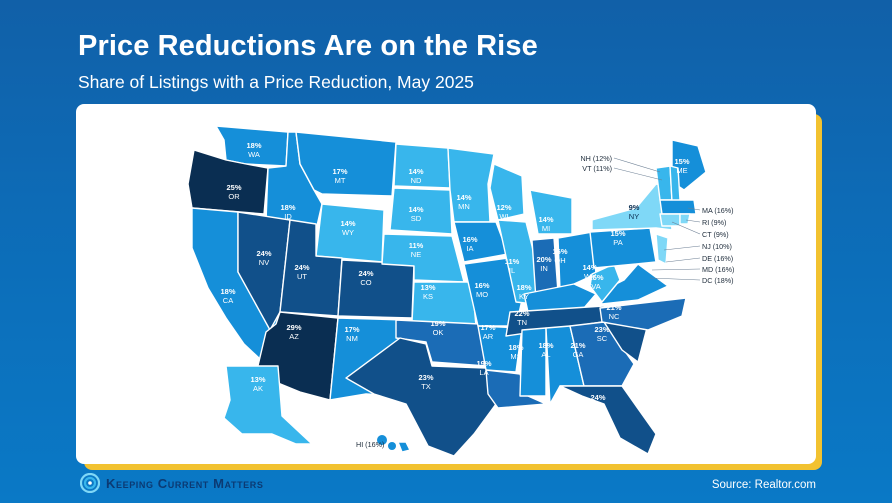  I want to click on brand-logo: Keeping Current Matters, so click(171, 483).